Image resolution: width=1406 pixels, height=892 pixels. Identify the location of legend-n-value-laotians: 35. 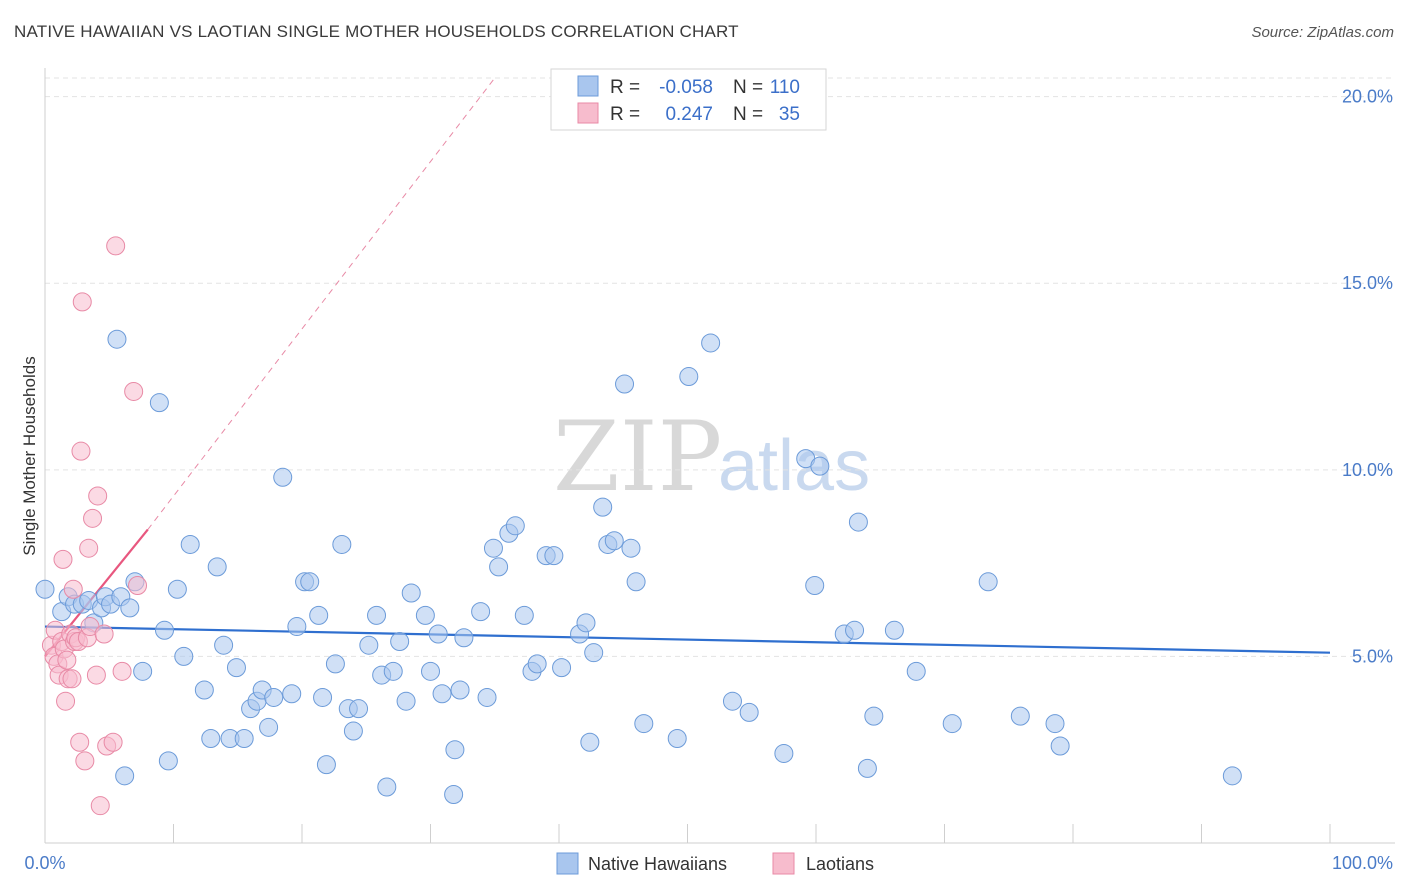
(789, 114).